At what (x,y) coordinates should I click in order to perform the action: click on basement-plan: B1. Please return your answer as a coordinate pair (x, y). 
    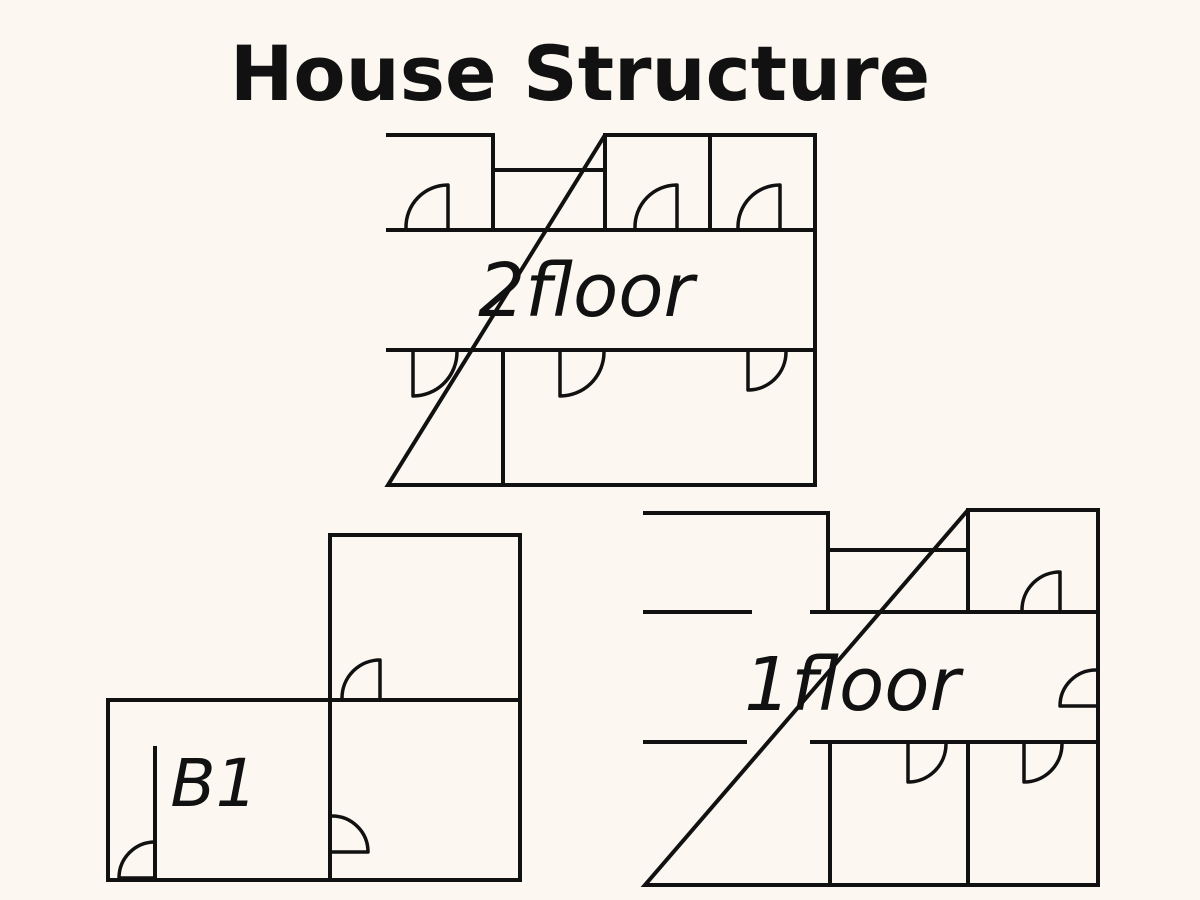
    Looking at the image, I should click on (314, 707).